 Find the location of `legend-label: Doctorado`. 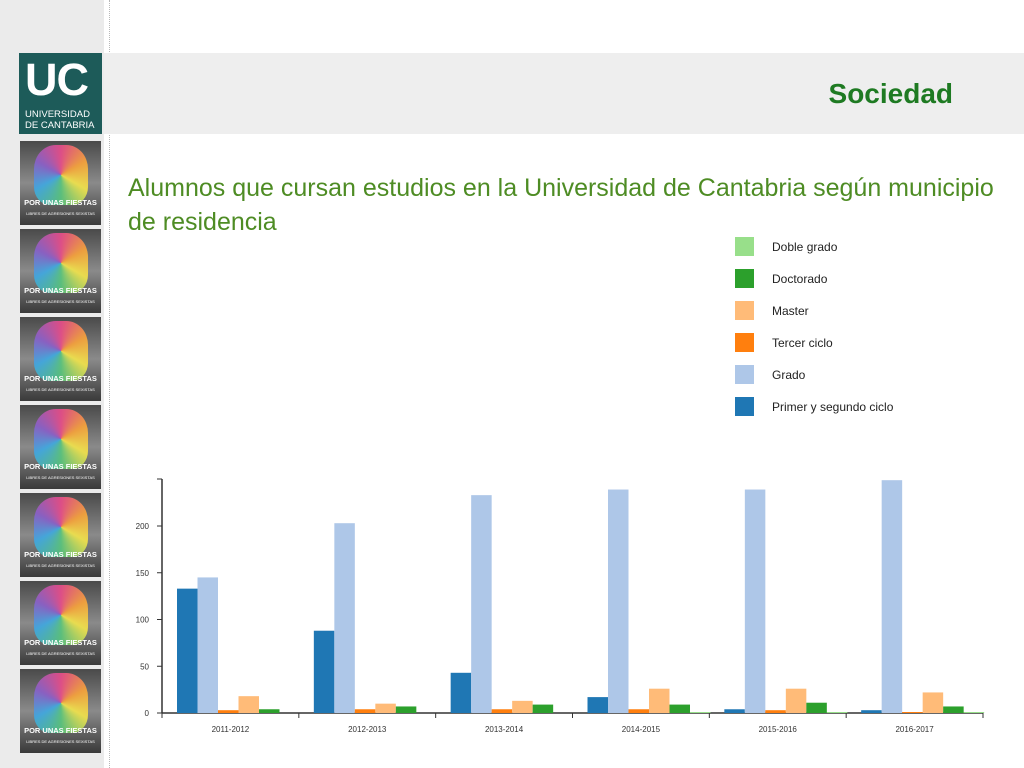

legend-label: Doctorado is located at coordinates (800, 279).